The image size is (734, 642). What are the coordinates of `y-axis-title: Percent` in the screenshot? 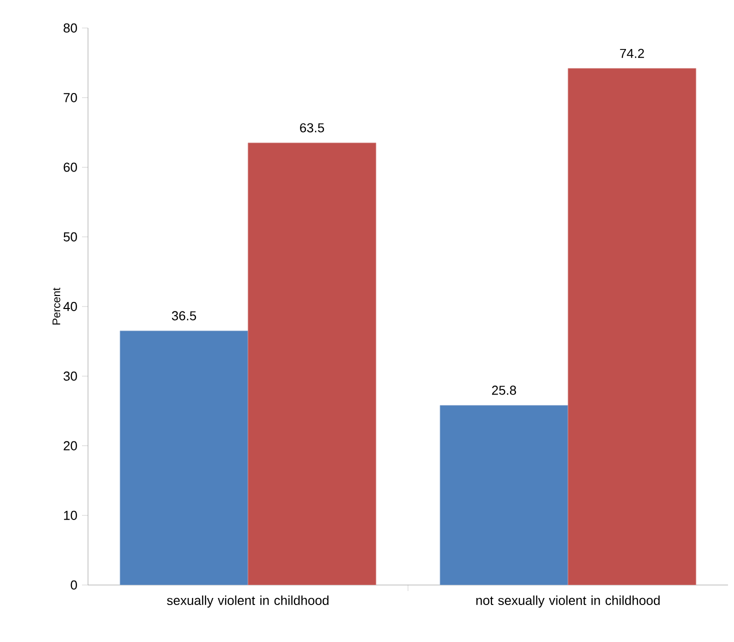 It's located at (56, 306).